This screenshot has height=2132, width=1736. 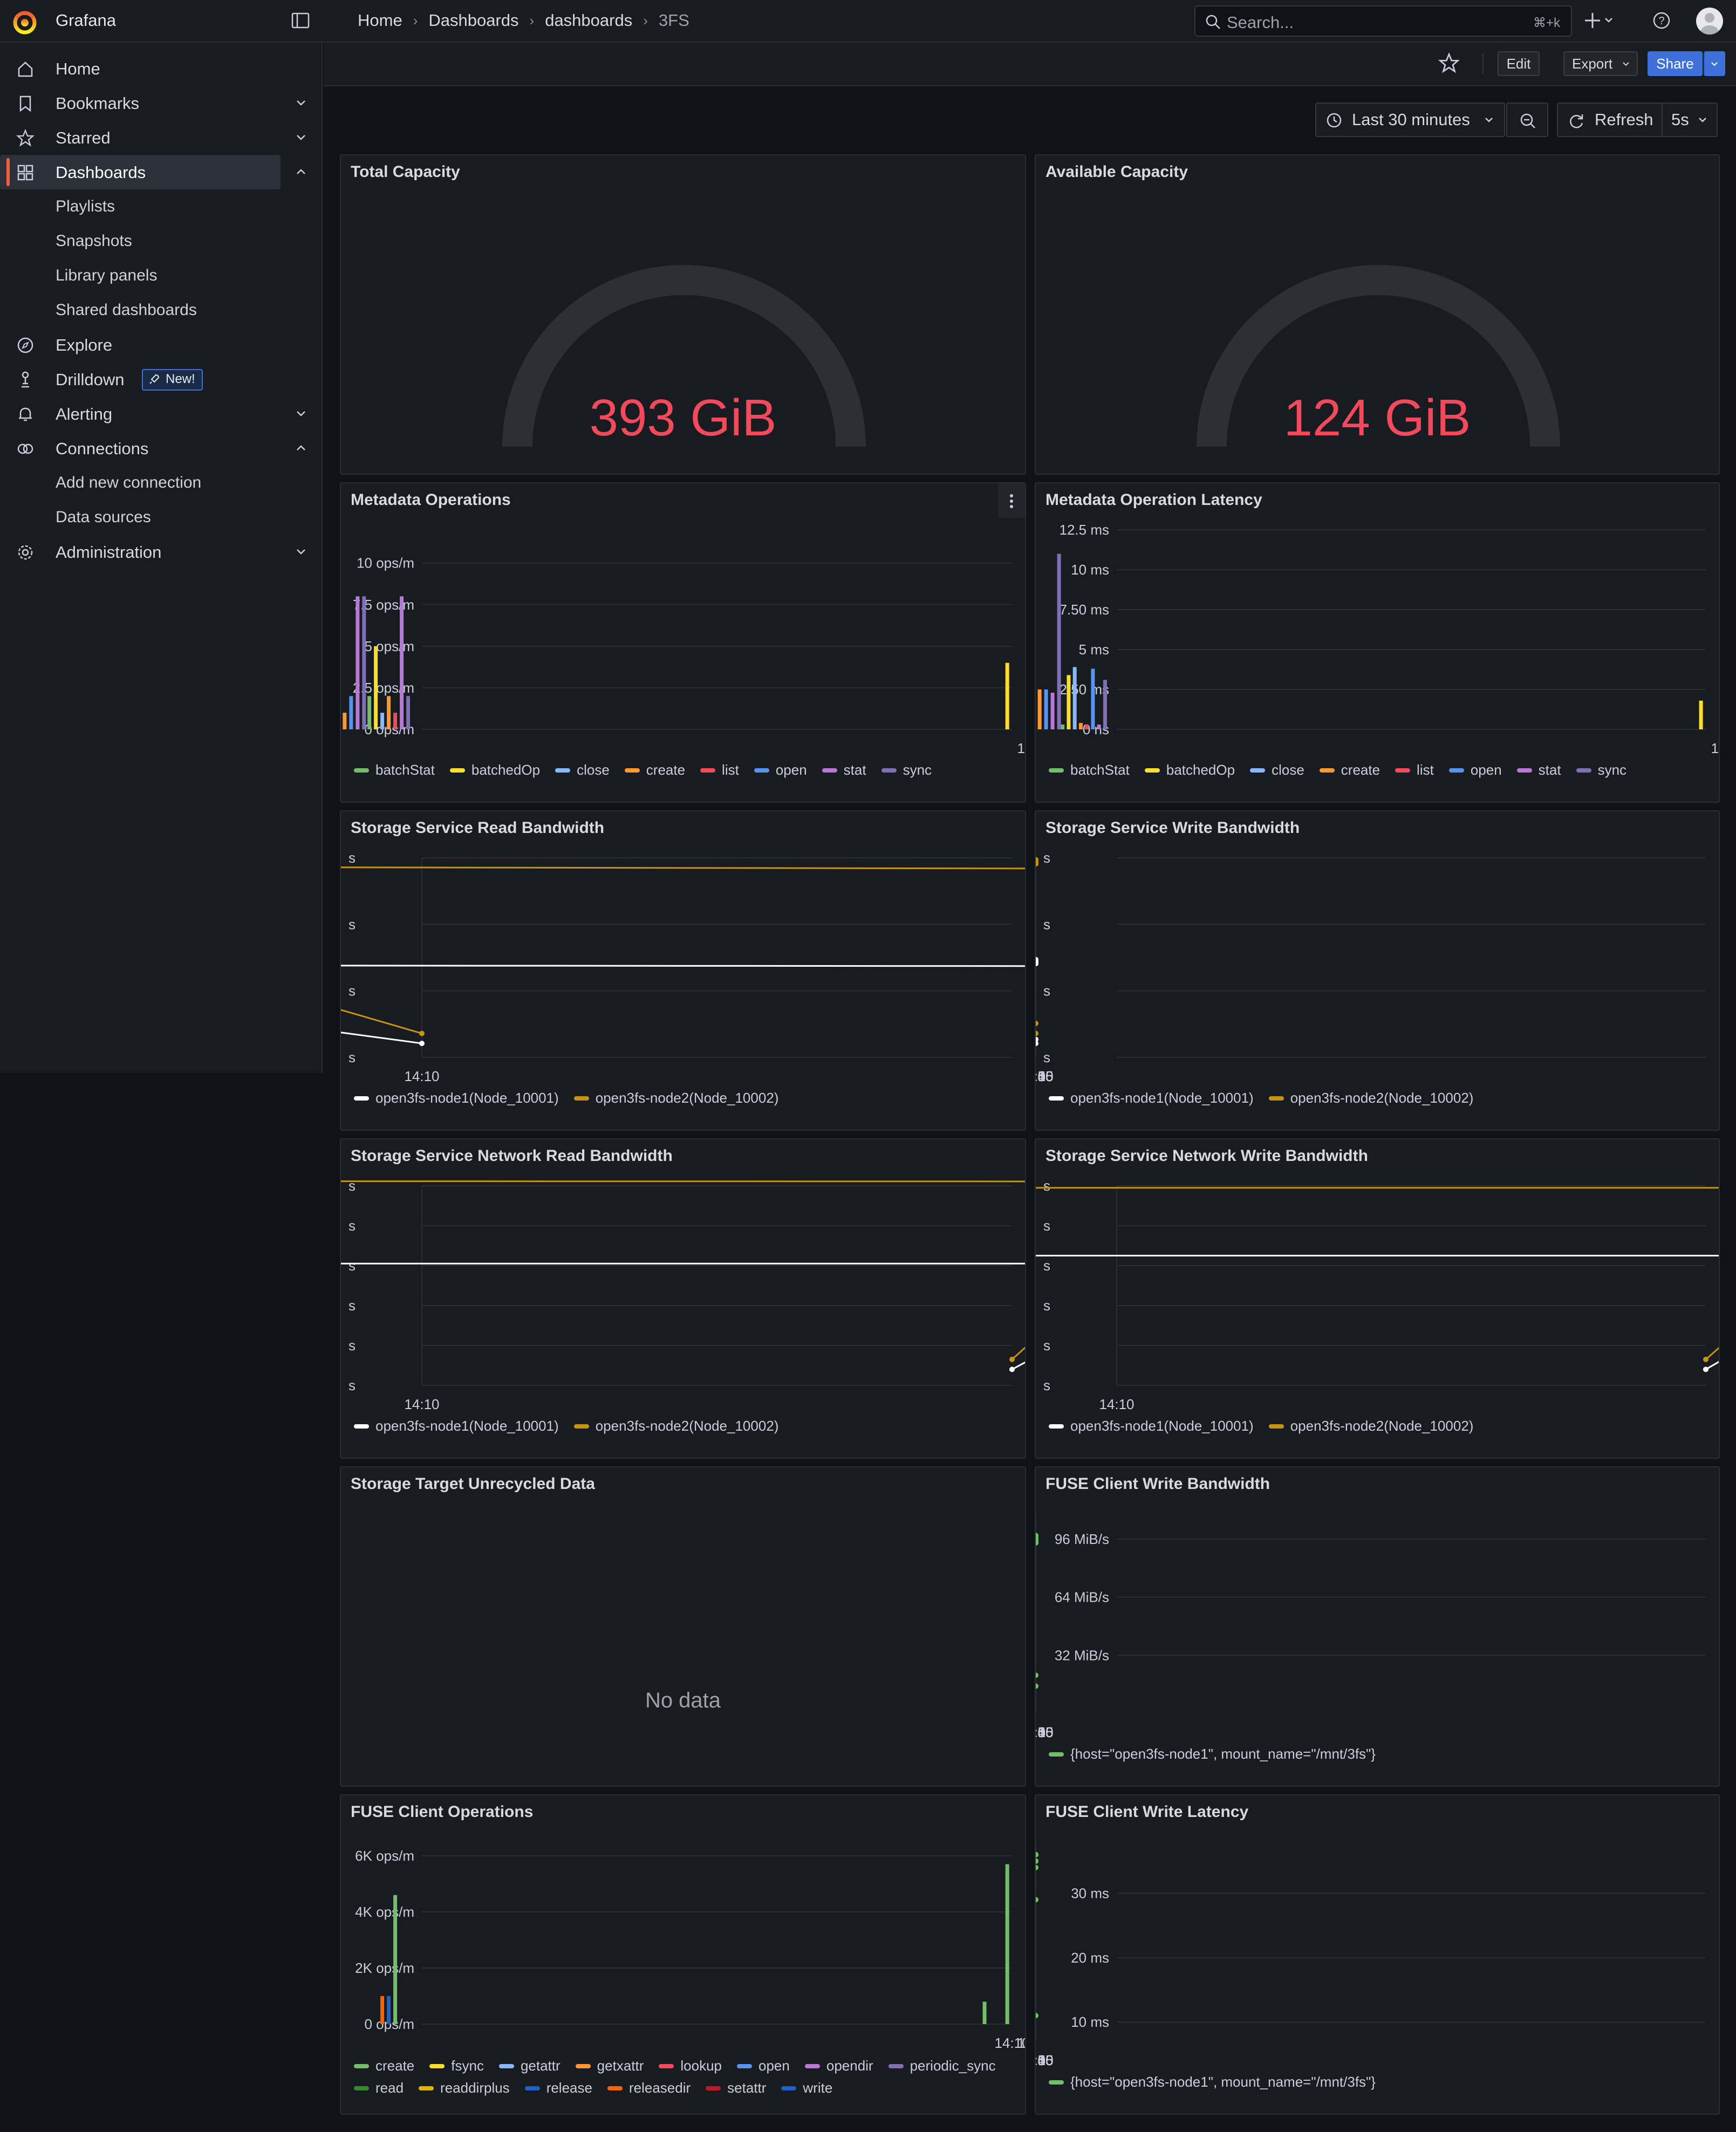 I want to click on sidebar-item-alerting: Alerting, so click(x=161, y=414).